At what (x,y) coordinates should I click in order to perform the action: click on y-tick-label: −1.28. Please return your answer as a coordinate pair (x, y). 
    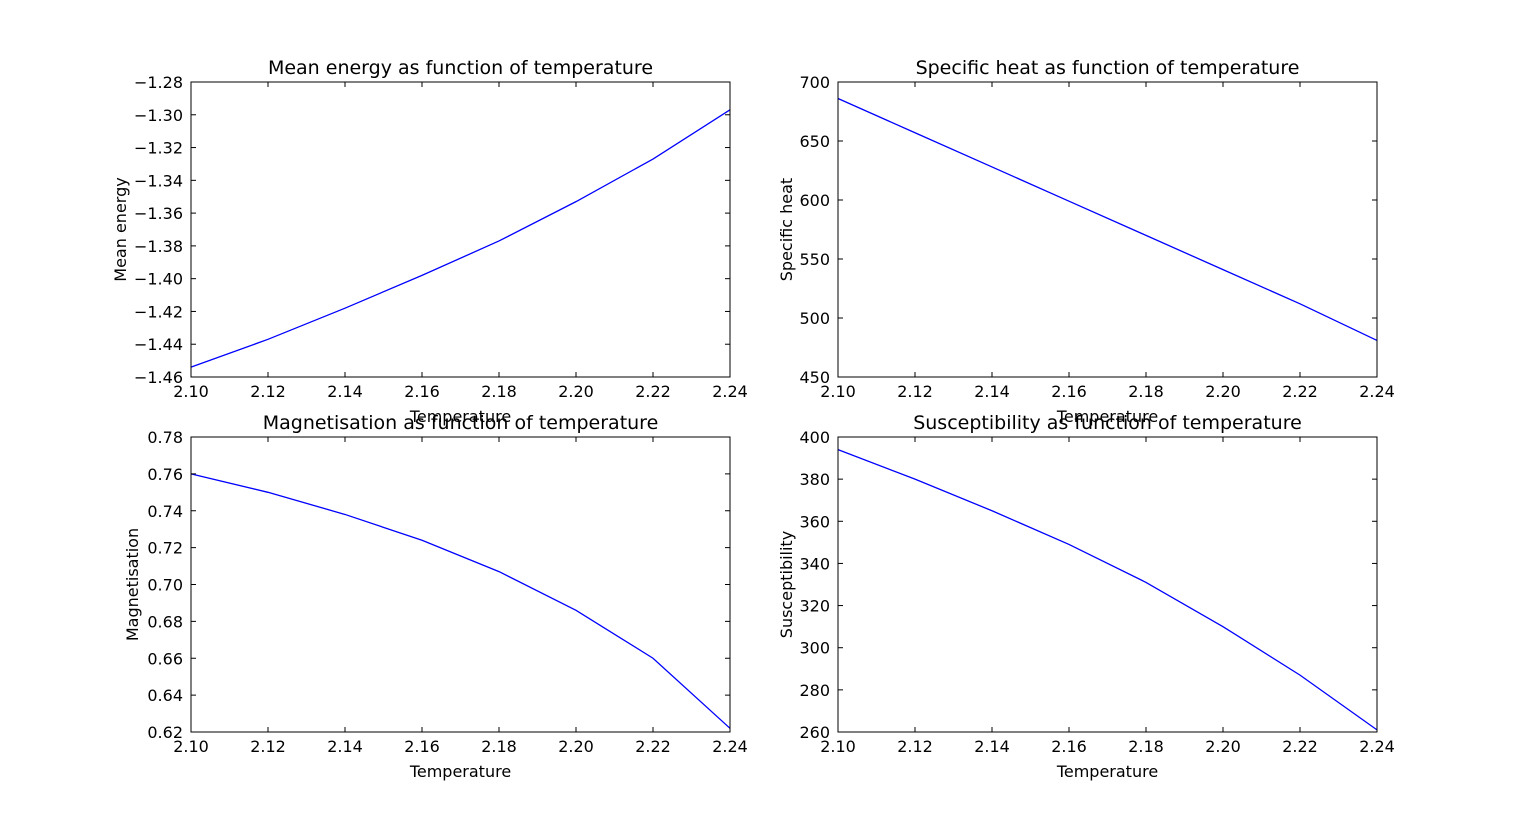
    Looking at the image, I should click on (158, 82).